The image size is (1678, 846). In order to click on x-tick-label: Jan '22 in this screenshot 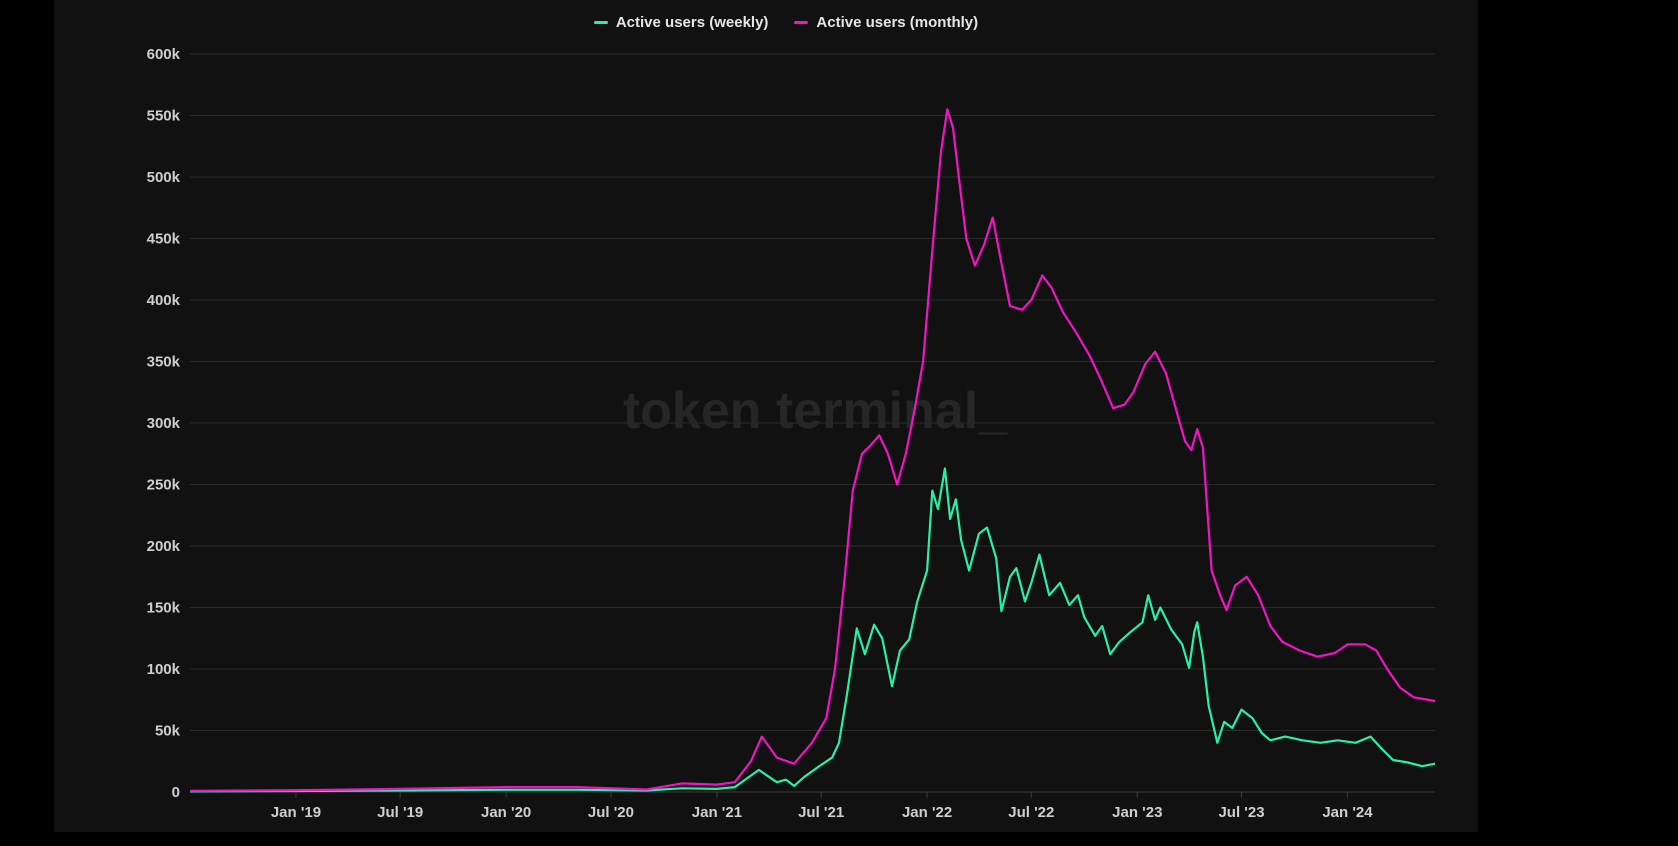, I will do `click(927, 812)`.